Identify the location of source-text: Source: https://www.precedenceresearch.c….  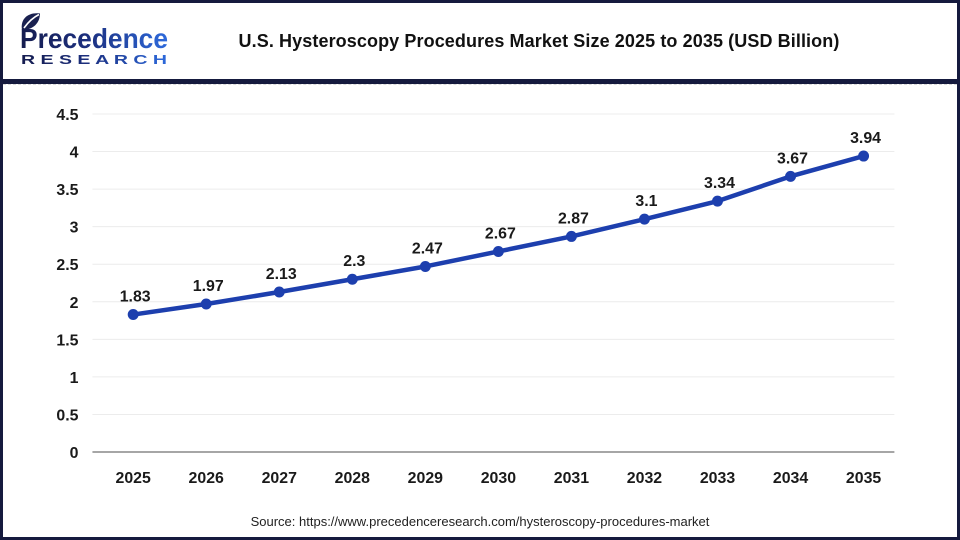
(480, 521).